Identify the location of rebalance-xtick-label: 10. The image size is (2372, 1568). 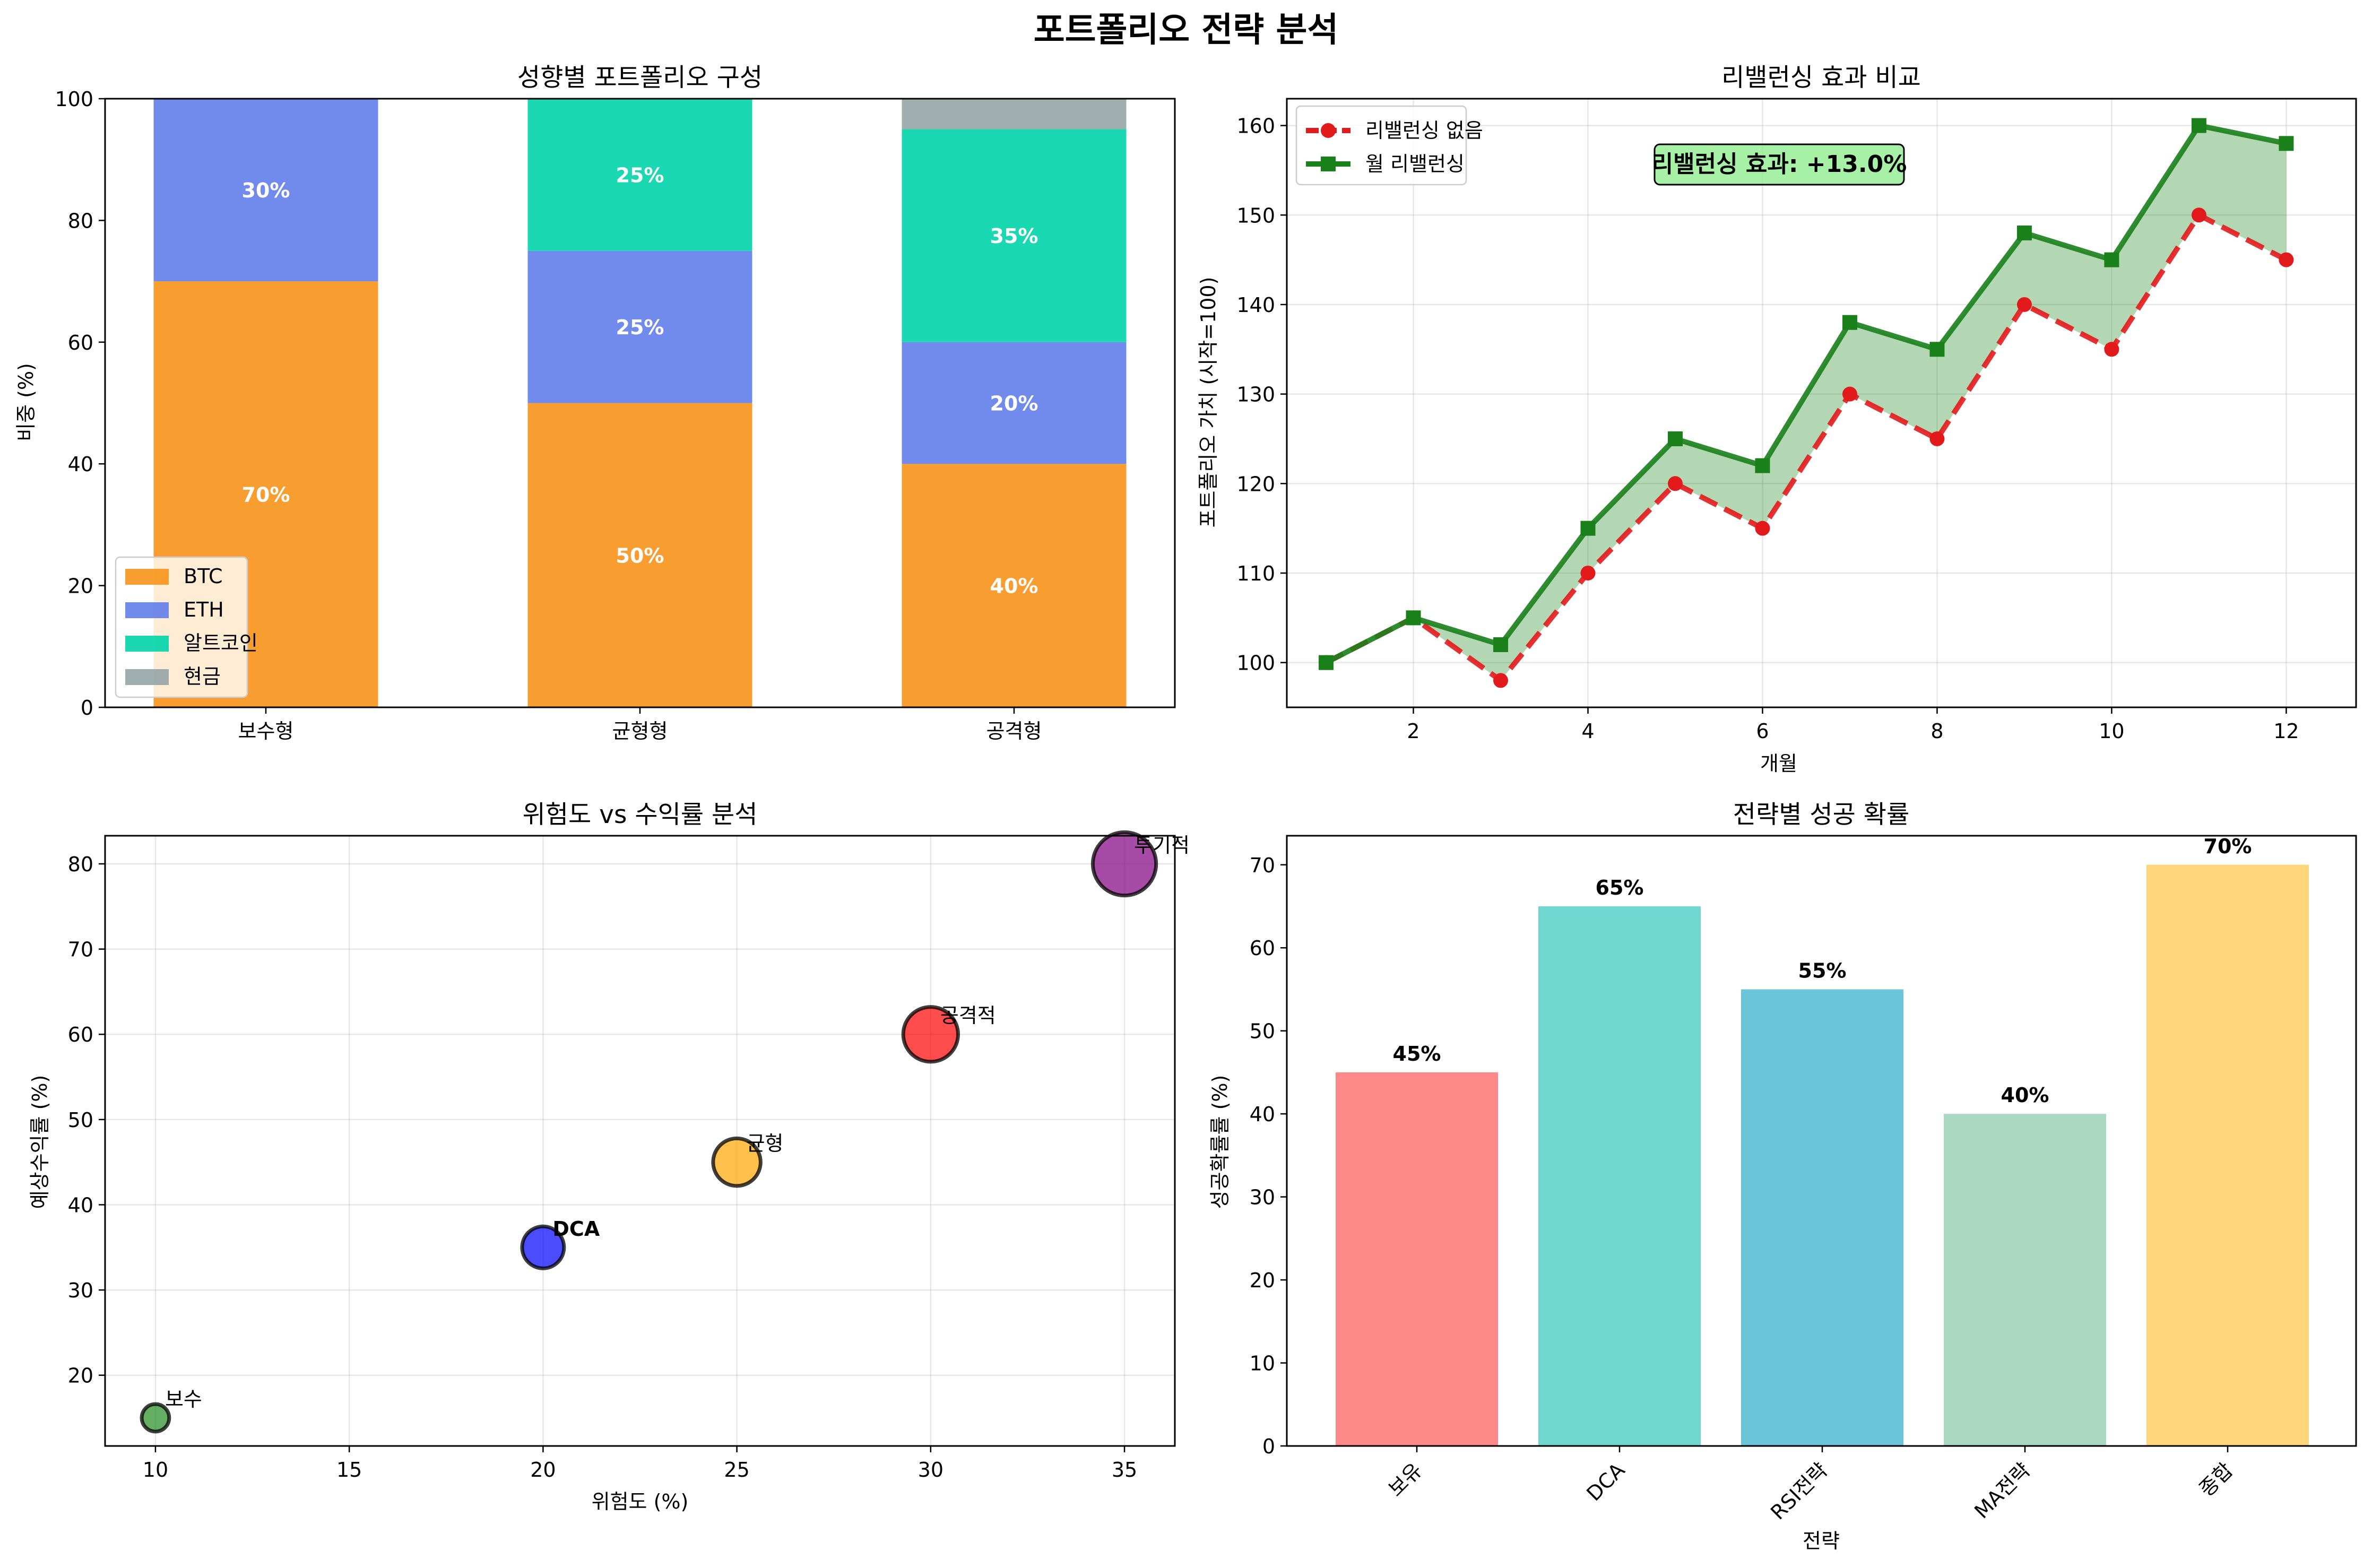
(2111, 731).